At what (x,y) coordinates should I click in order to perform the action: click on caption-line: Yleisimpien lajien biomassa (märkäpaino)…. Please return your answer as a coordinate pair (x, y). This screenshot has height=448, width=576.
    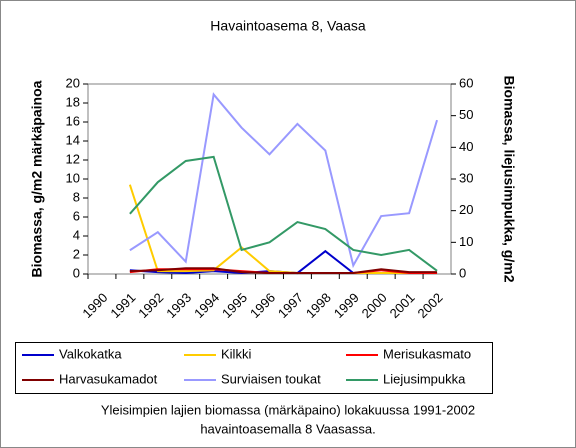
    Looking at the image, I should click on (288, 409).